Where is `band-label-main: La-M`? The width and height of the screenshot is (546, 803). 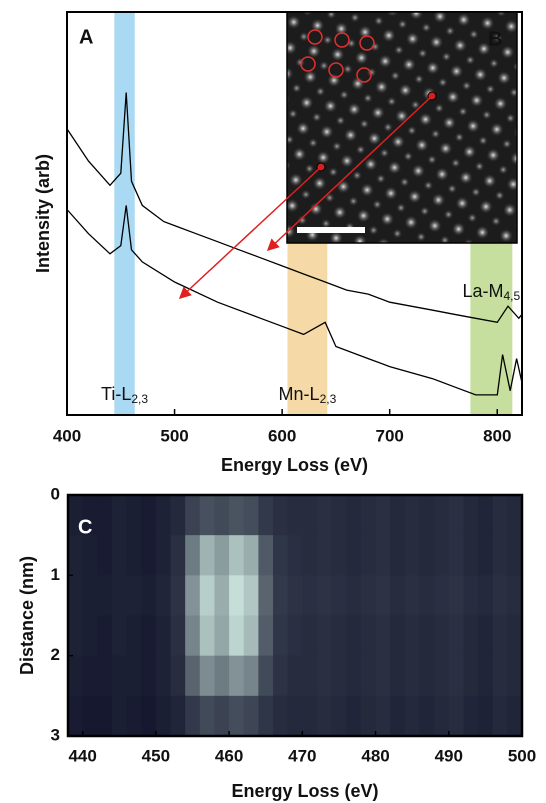 band-label-main: La-M is located at coordinates (482, 291).